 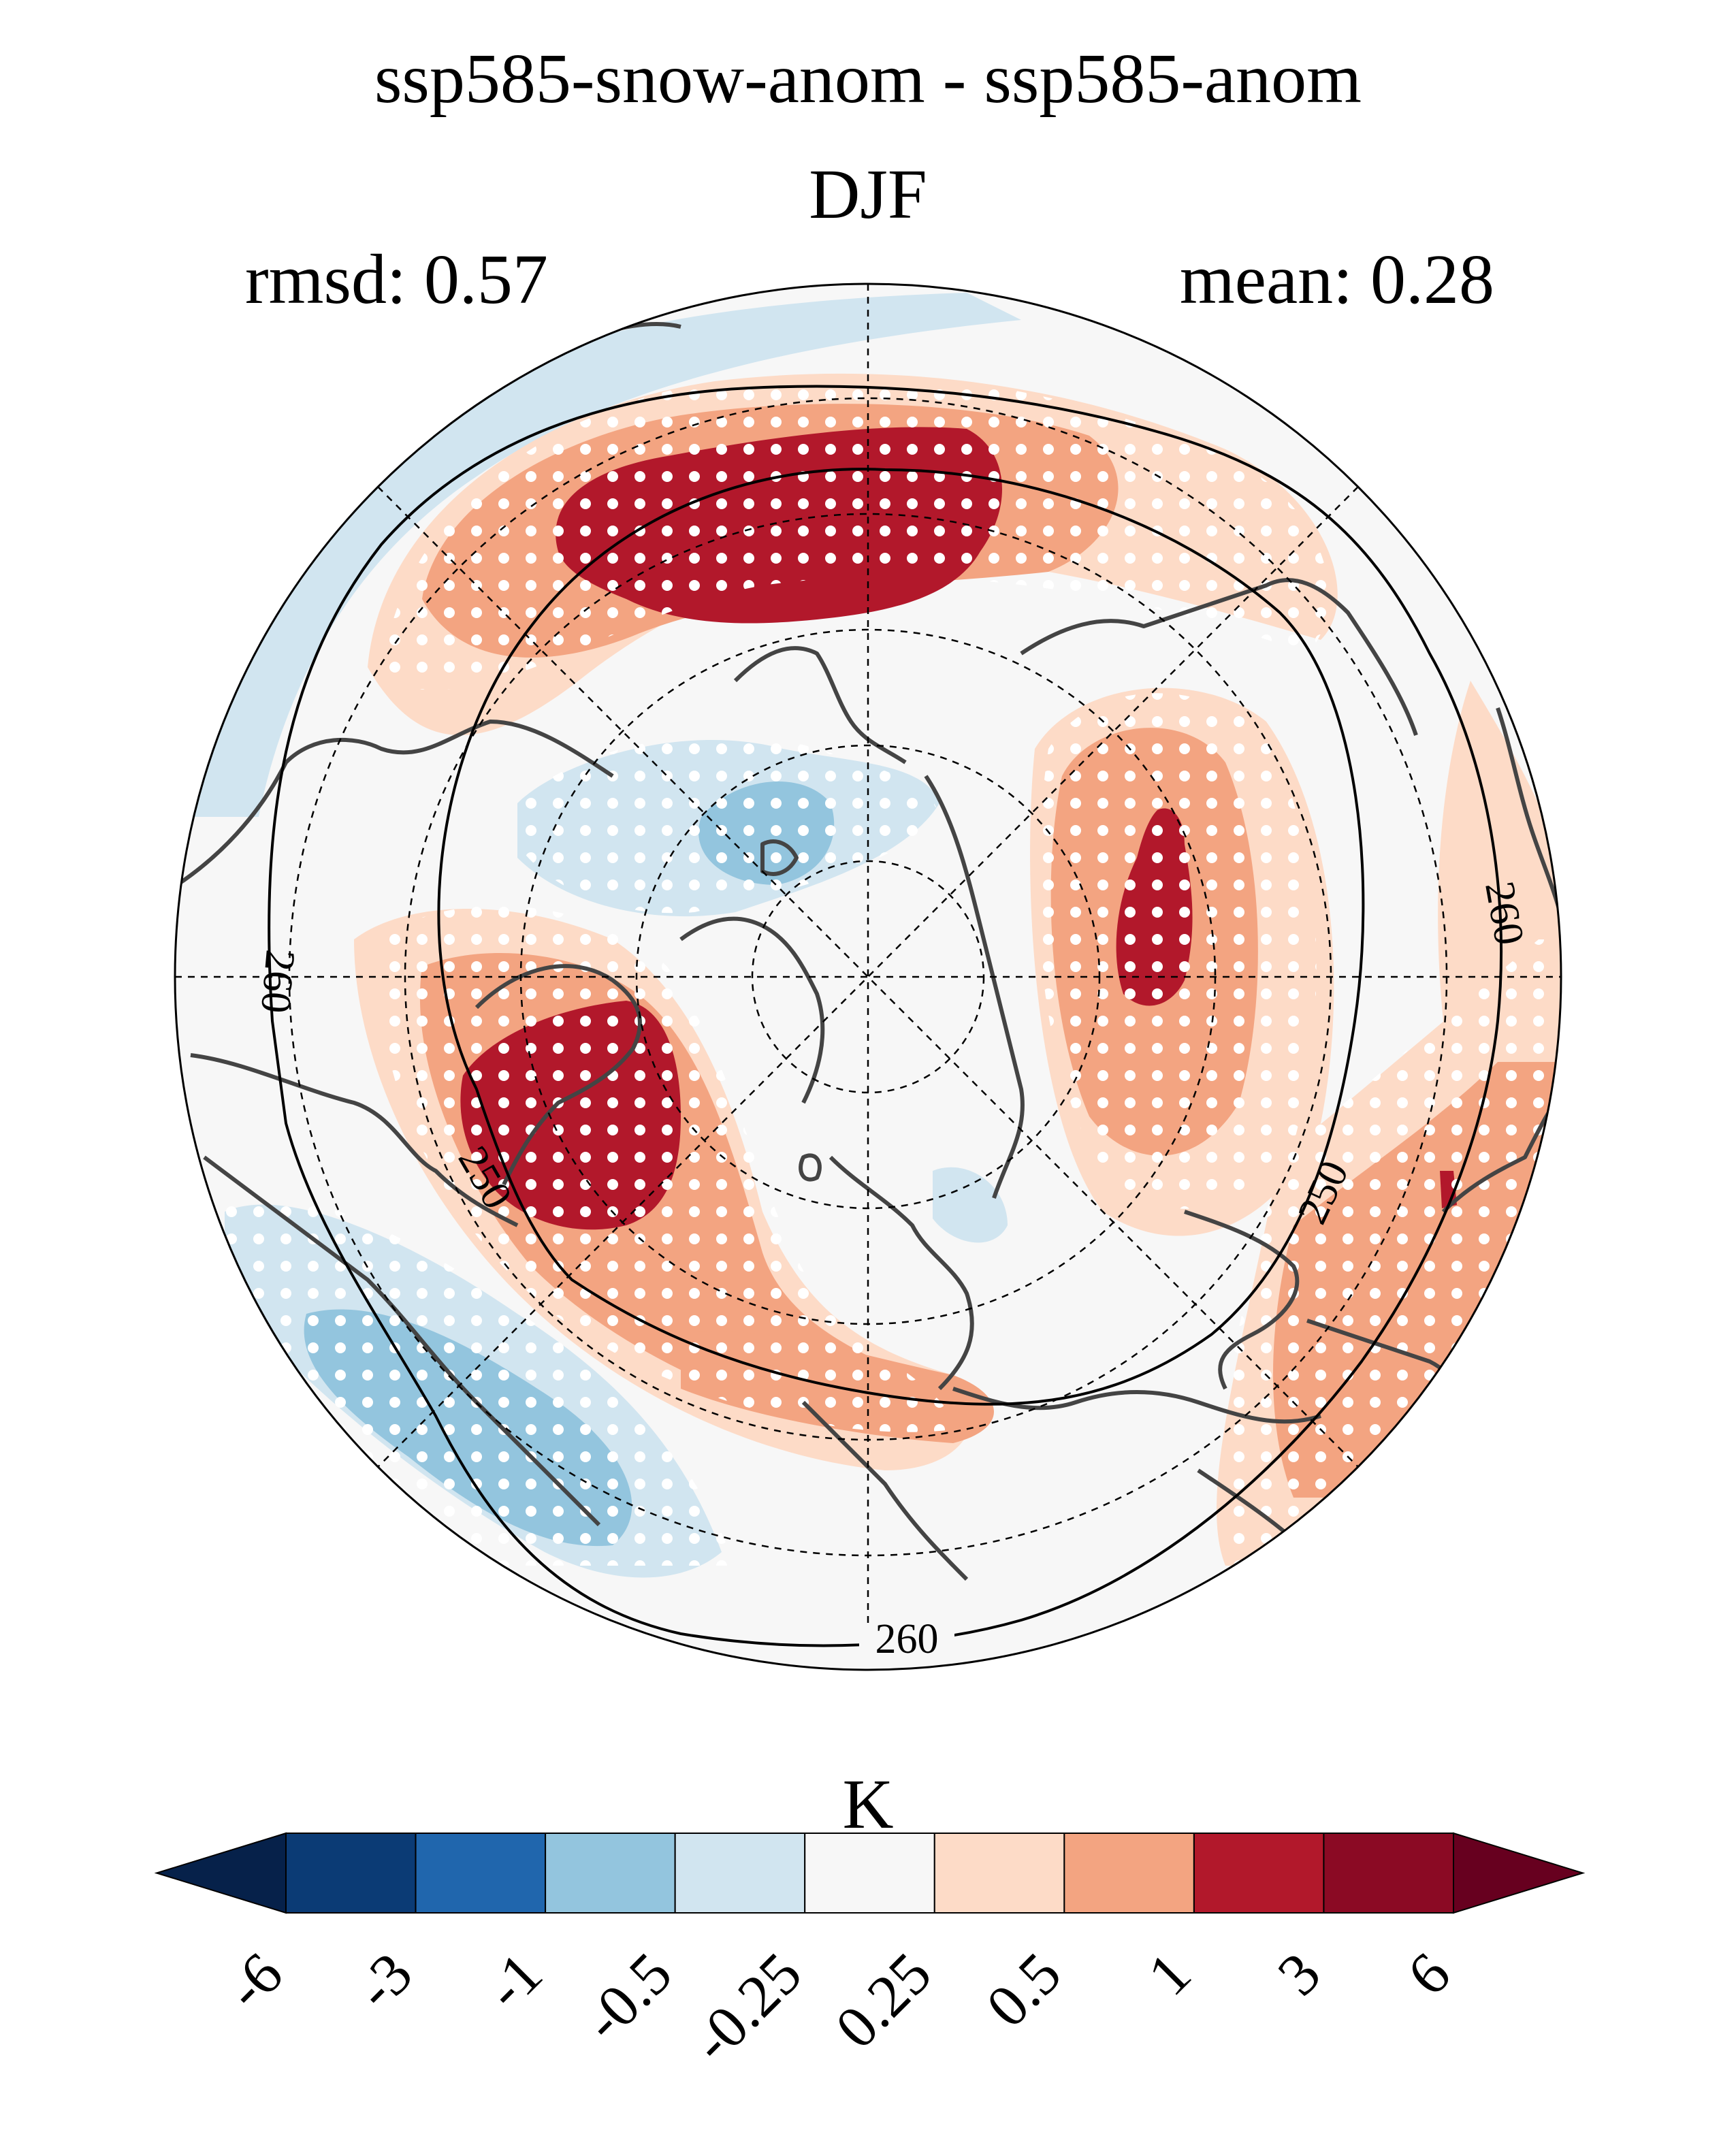 I want to click on colorbar-extend-high, so click(x=1519, y=1873).